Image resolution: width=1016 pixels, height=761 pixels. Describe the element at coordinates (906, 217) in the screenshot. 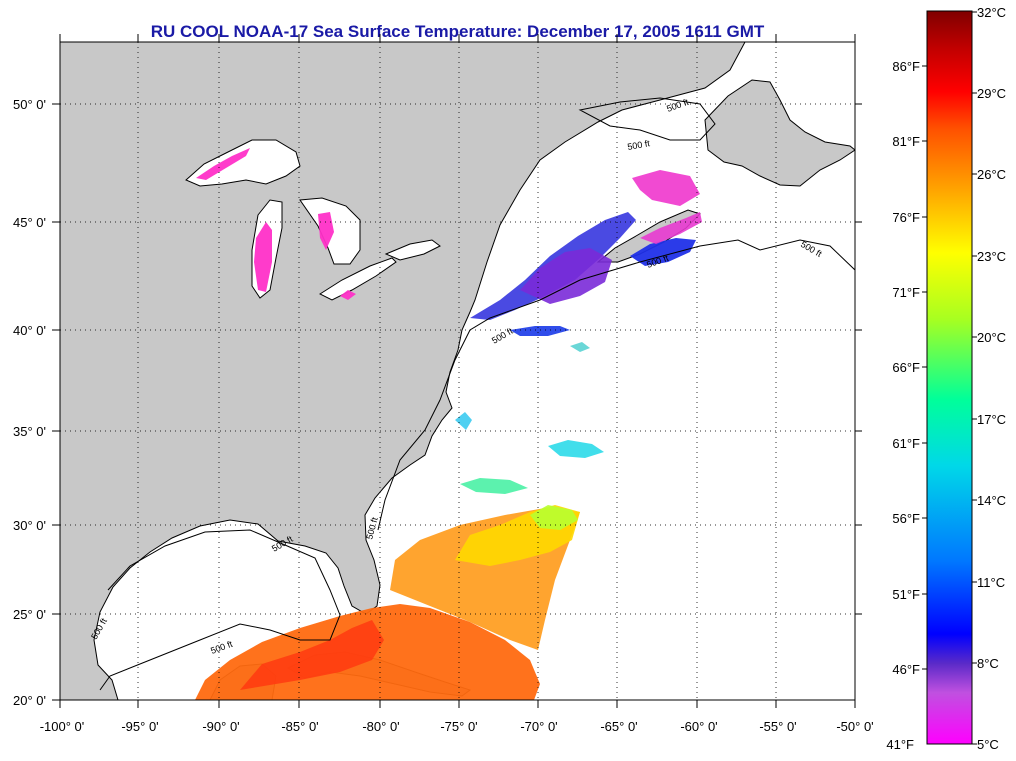

I see `colorbar-fahrenheit-label: 76°F` at that location.